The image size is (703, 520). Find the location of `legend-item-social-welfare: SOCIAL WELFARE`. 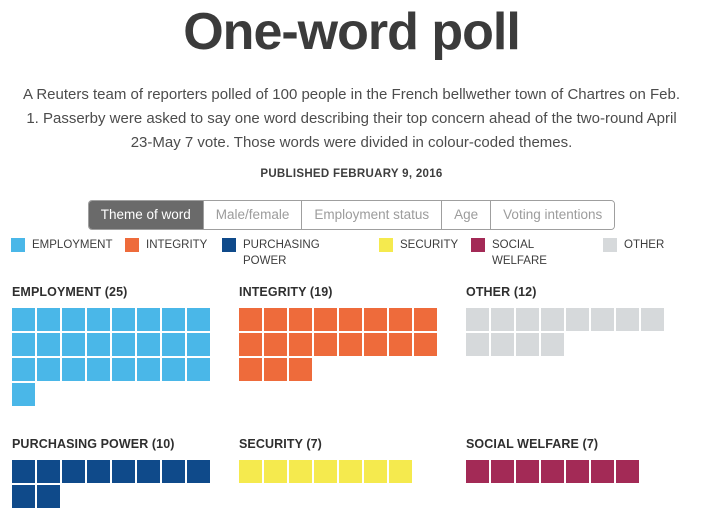

legend-item-social-welfare: SOCIAL WELFARE is located at coordinates (537, 253).